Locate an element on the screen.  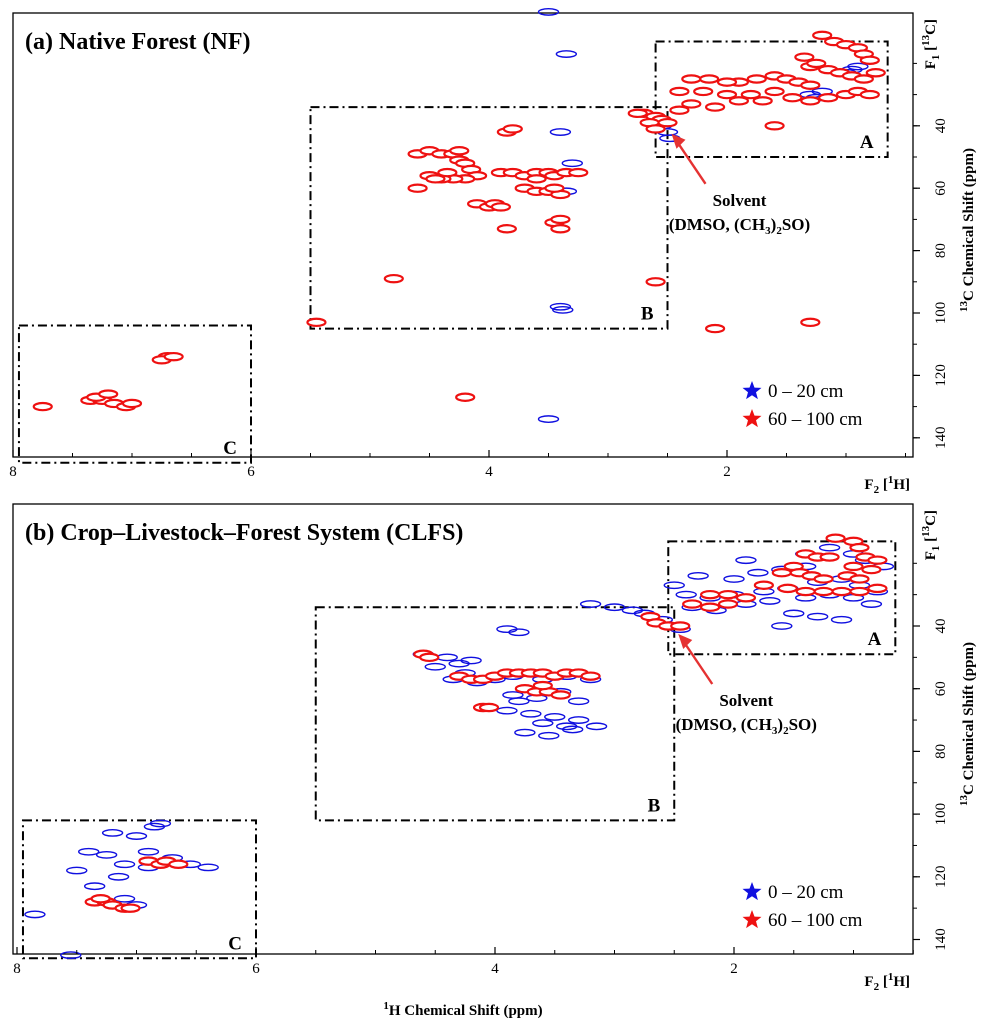
panel-a-solvent-formula-a: (DMSO, (CH is located at coordinates (717, 224).